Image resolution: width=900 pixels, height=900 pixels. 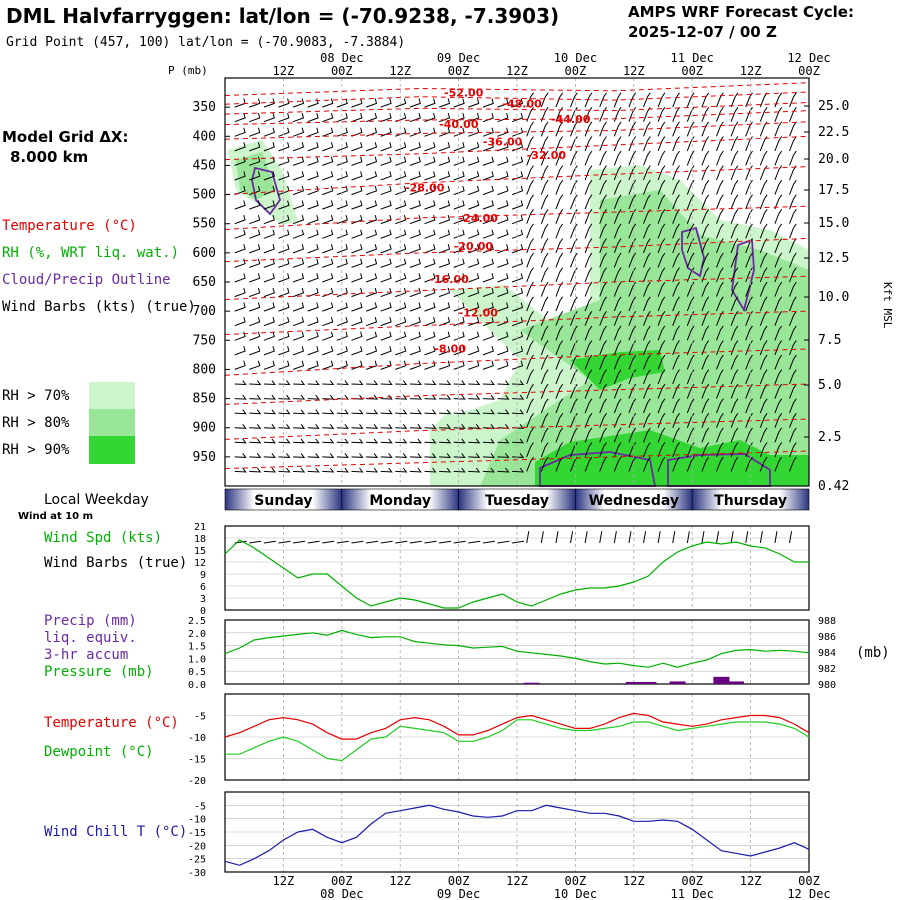 I want to click on temperature-tick: -15, so click(x=197, y=760).